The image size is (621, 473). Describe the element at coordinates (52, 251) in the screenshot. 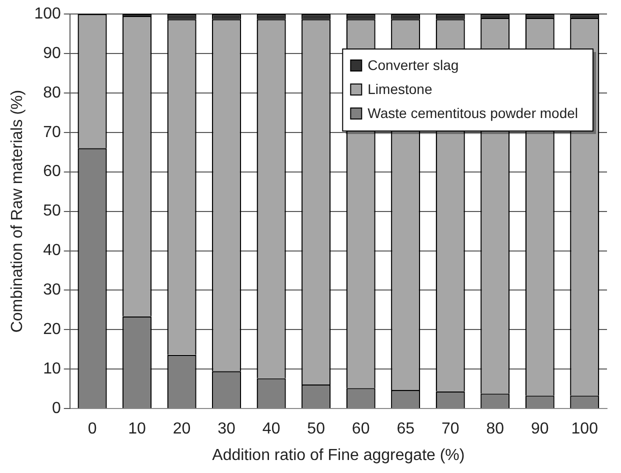

I see `y-tick-label: 40` at that location.